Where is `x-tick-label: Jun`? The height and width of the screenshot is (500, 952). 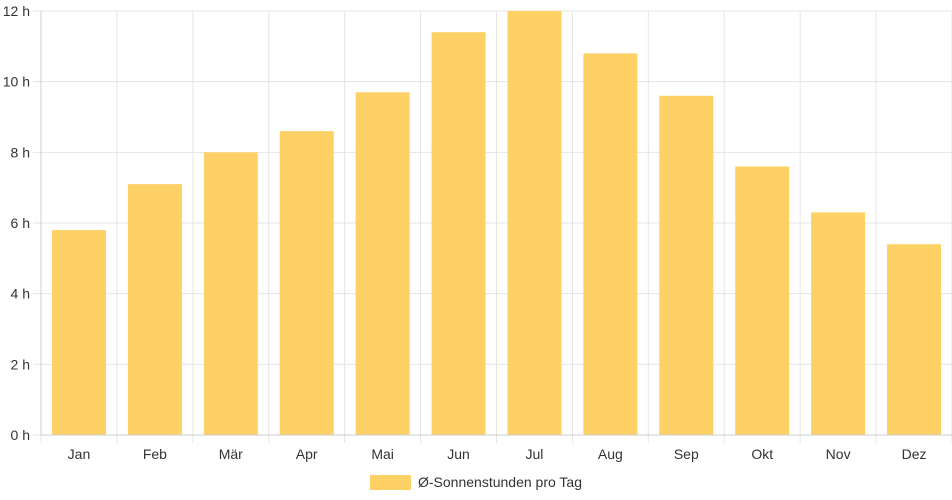 x-tick-label: Jun is located at coordinates (458, 454).